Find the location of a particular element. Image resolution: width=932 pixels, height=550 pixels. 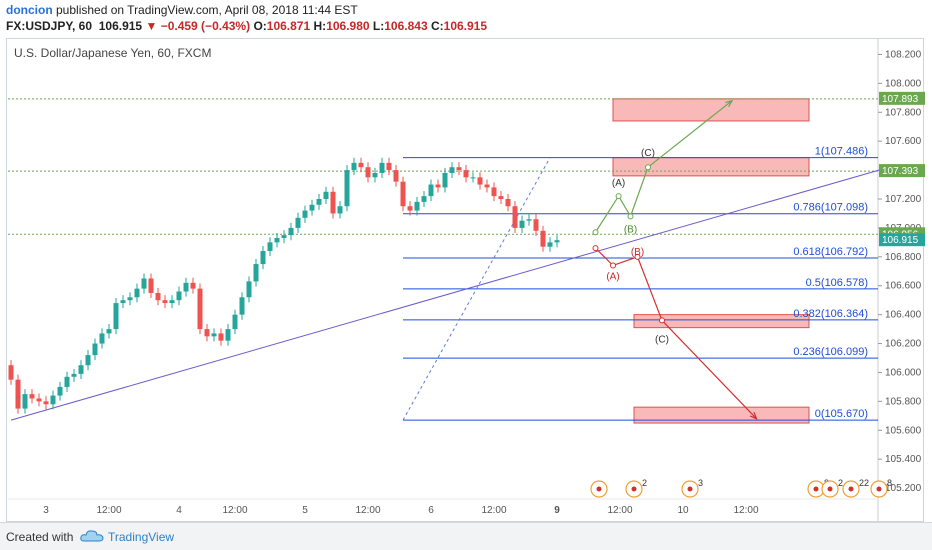

fib-anchor-line is located at coordinates (476, 289).